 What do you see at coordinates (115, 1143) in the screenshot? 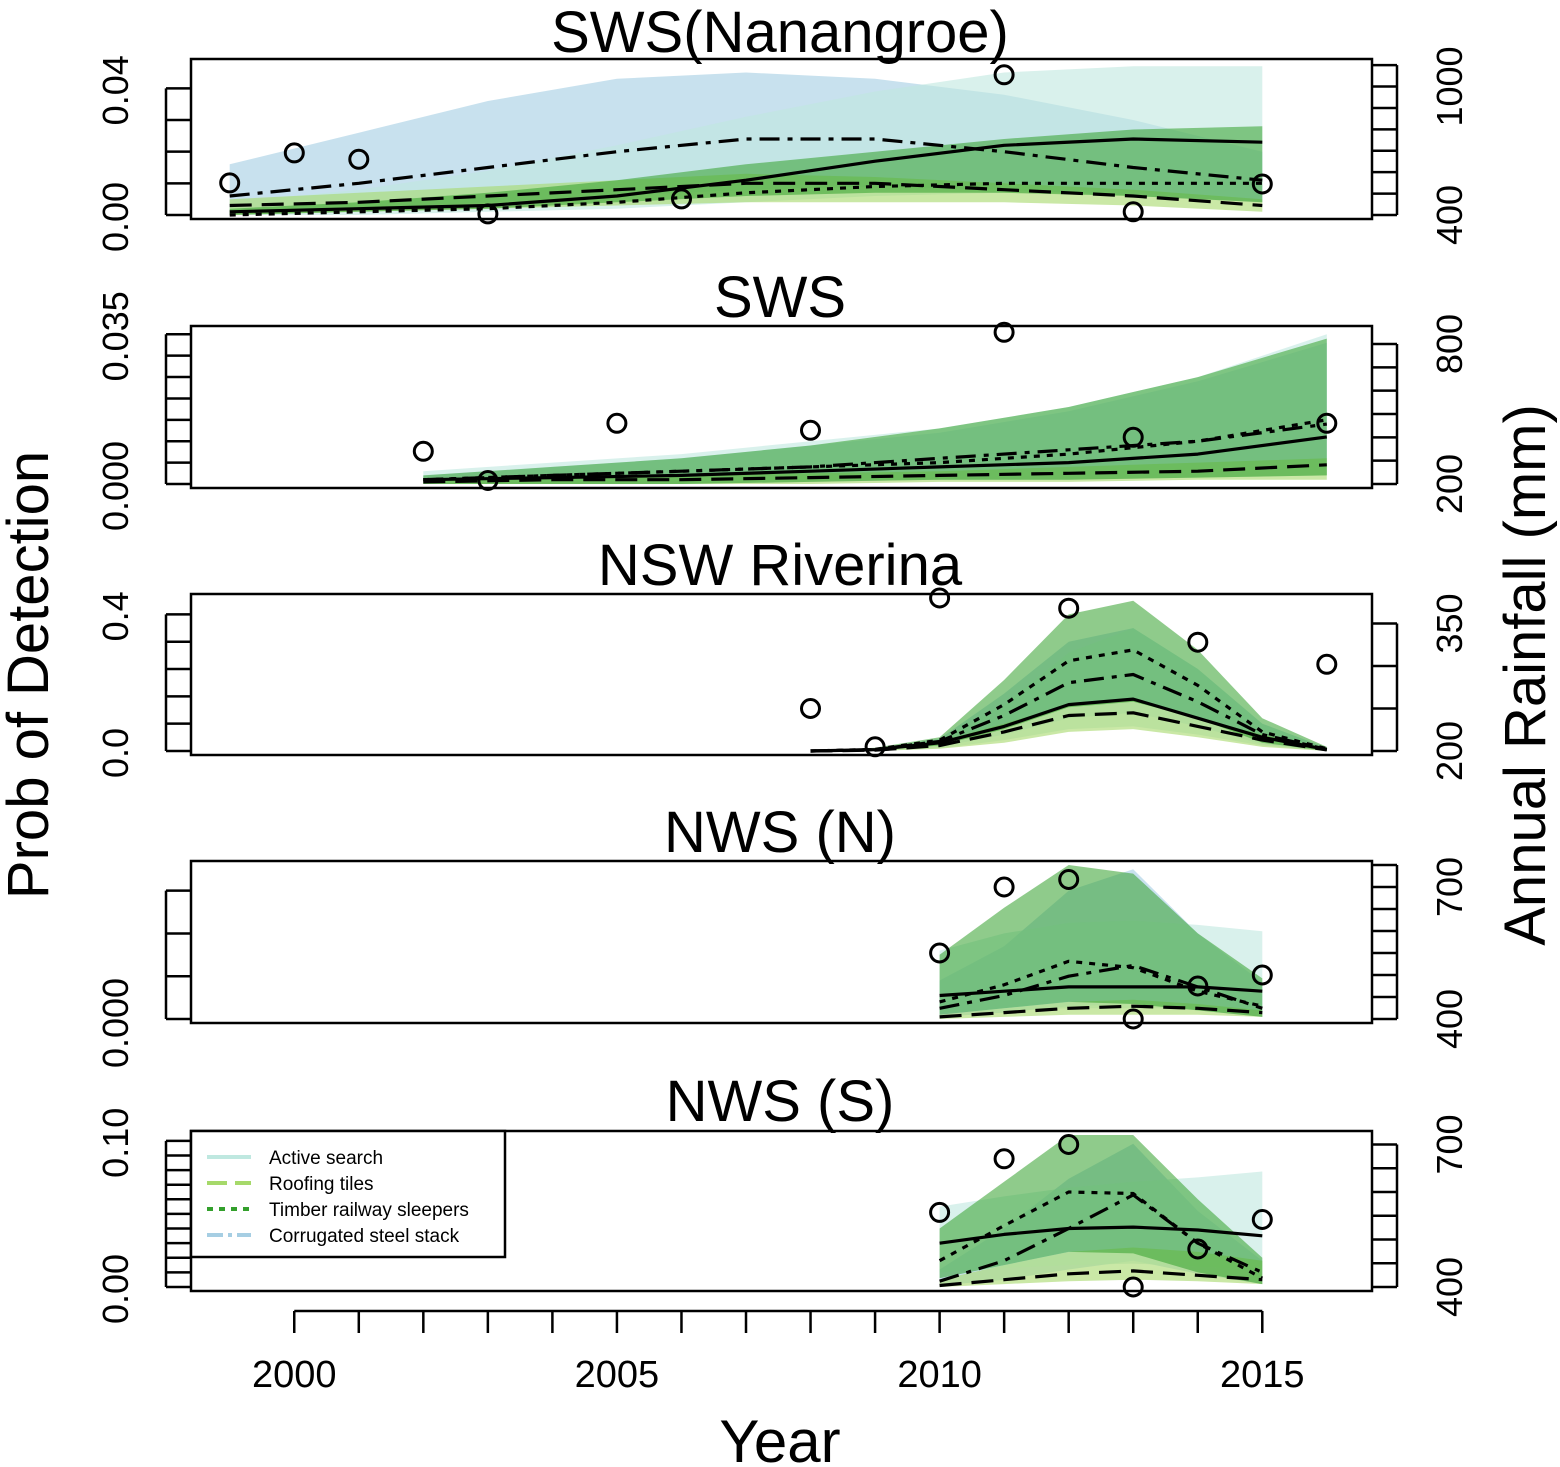
I see `left-tick-label: 0.10` at bounding box center [115, 1143].